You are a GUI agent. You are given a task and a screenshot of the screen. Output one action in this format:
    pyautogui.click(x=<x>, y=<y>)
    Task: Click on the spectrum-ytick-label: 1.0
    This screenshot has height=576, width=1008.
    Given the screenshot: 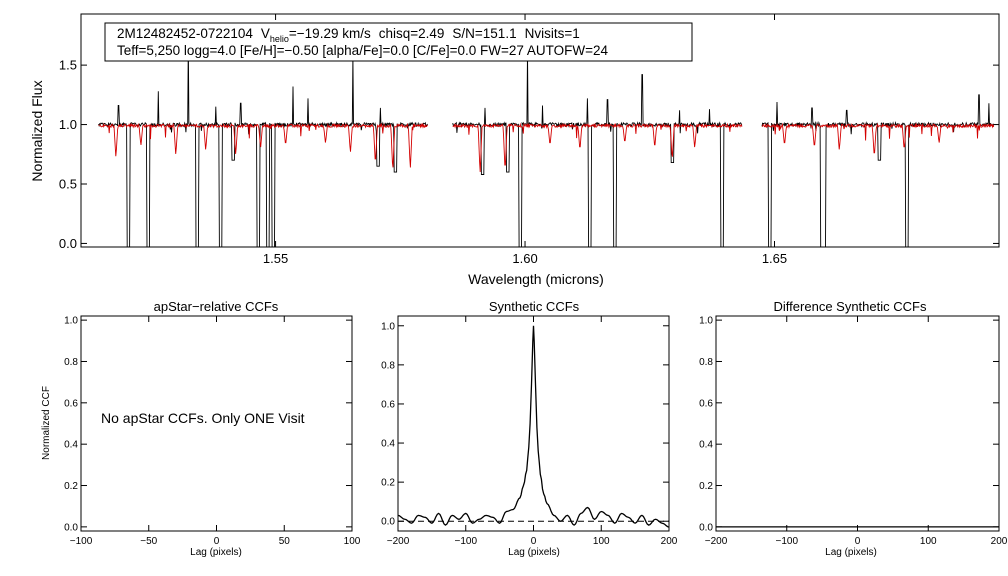 What is the action you would take?
    pyautogui.click(x=68, y=124)
    